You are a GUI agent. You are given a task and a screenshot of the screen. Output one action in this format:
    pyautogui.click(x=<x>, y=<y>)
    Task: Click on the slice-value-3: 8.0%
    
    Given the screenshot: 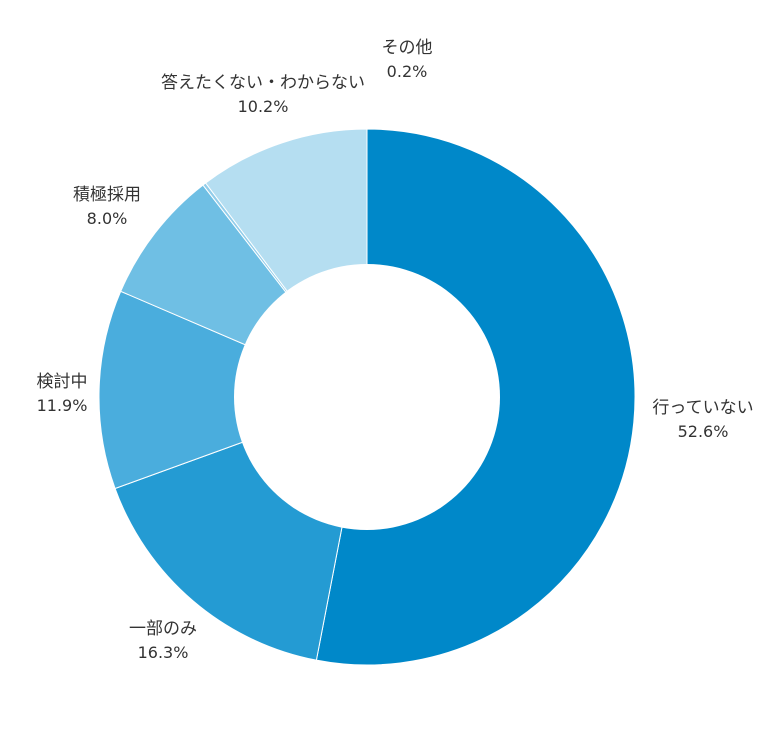 What is the action you would take?
    pyautogui.click(x=107, y=218)
    